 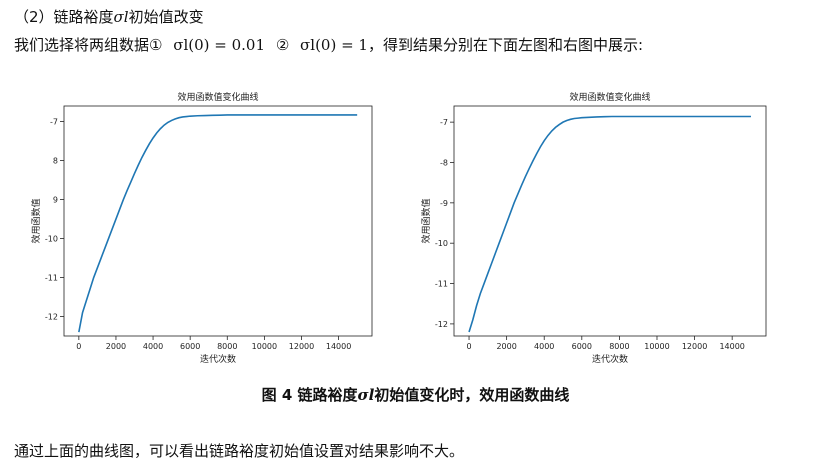 What do you see at coordinates (444, 223) in the screenshot?
I see `y-axis-ticks: -12 -11 -10 -9 -8 -7` at bounding box center [444, 223].